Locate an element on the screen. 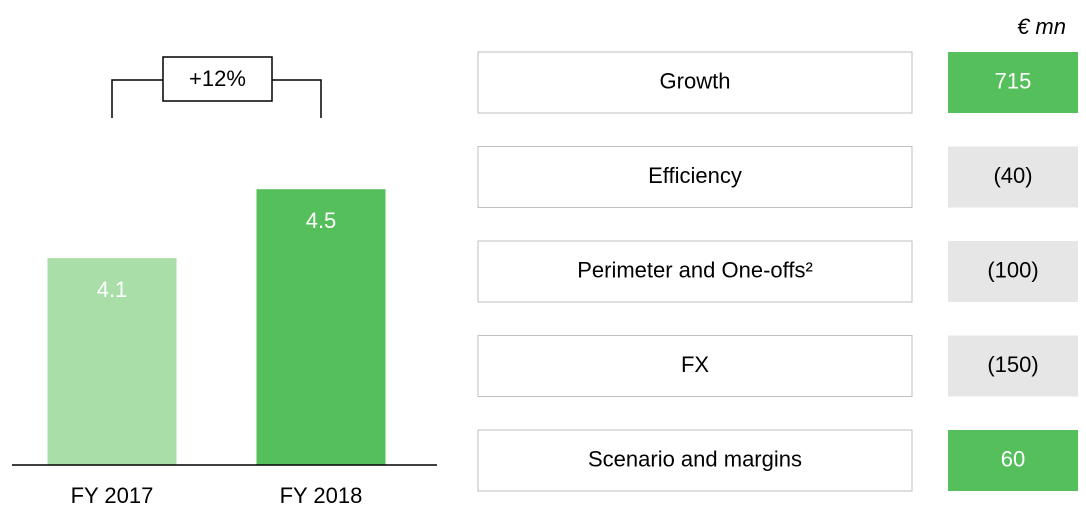 The width and height of the screenshot is (1086, 508). bar-value-label: 4.1 is located at coordinates (112, 289).